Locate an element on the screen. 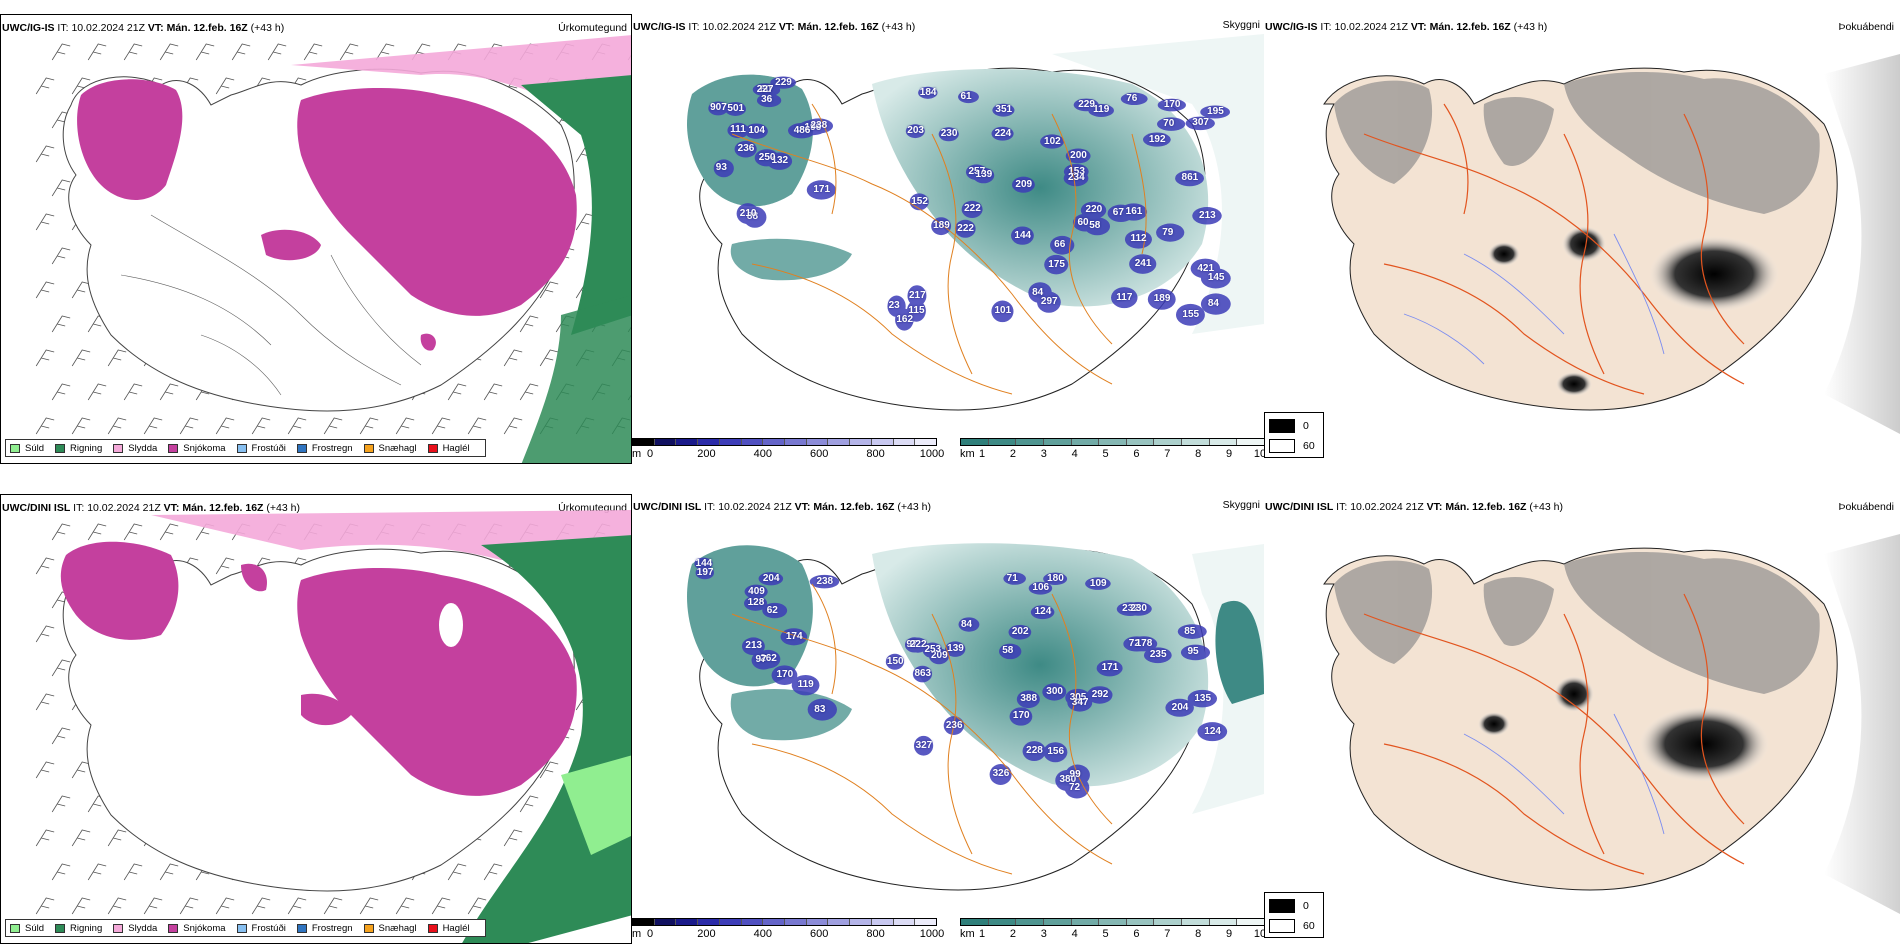  visibility-height-label: 70 is located at coordinates (1169, 124).